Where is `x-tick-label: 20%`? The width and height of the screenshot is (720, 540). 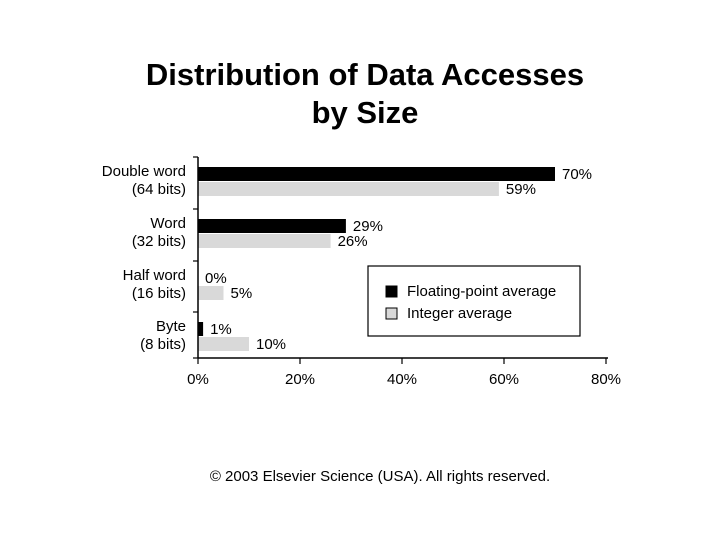 x-tick-label: 20% is located at coordinates (300, 379).